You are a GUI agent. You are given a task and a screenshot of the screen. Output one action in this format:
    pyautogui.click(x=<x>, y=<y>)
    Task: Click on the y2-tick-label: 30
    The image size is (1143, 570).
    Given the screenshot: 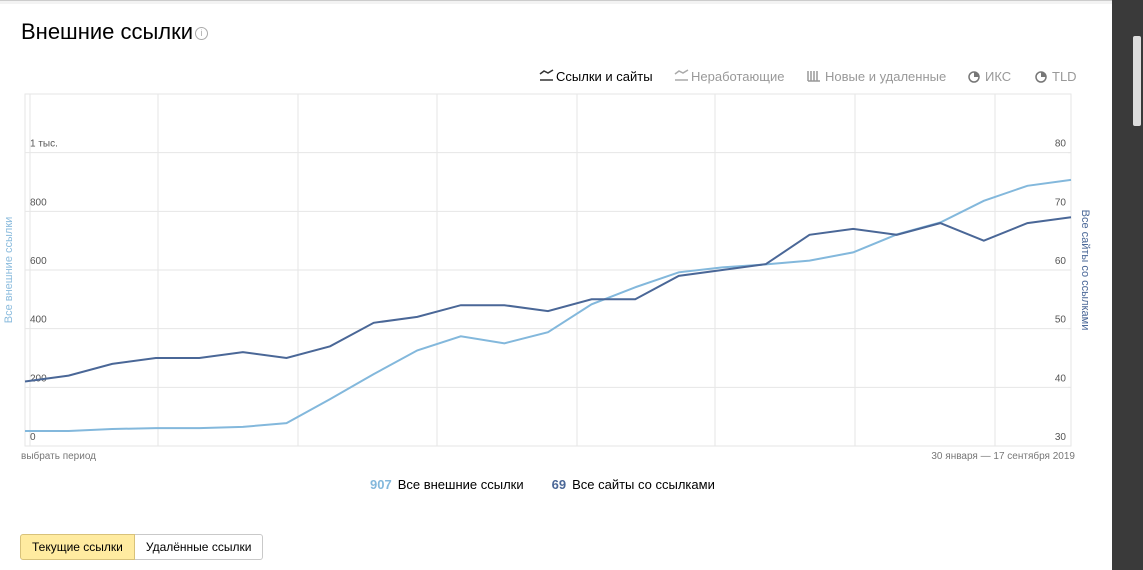 What is the action you would take?
    pyautogui.click(x=1061, y=437)
    